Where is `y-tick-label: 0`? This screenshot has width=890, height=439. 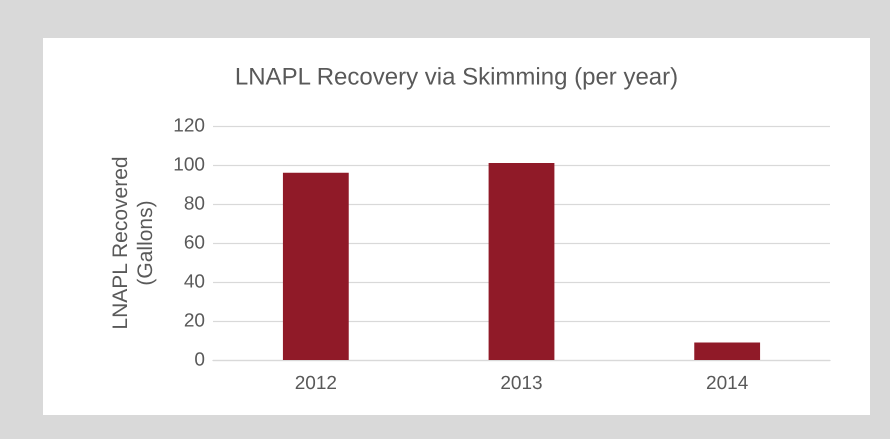
y-tick-label: 0 is located at coordinates (199, 360).